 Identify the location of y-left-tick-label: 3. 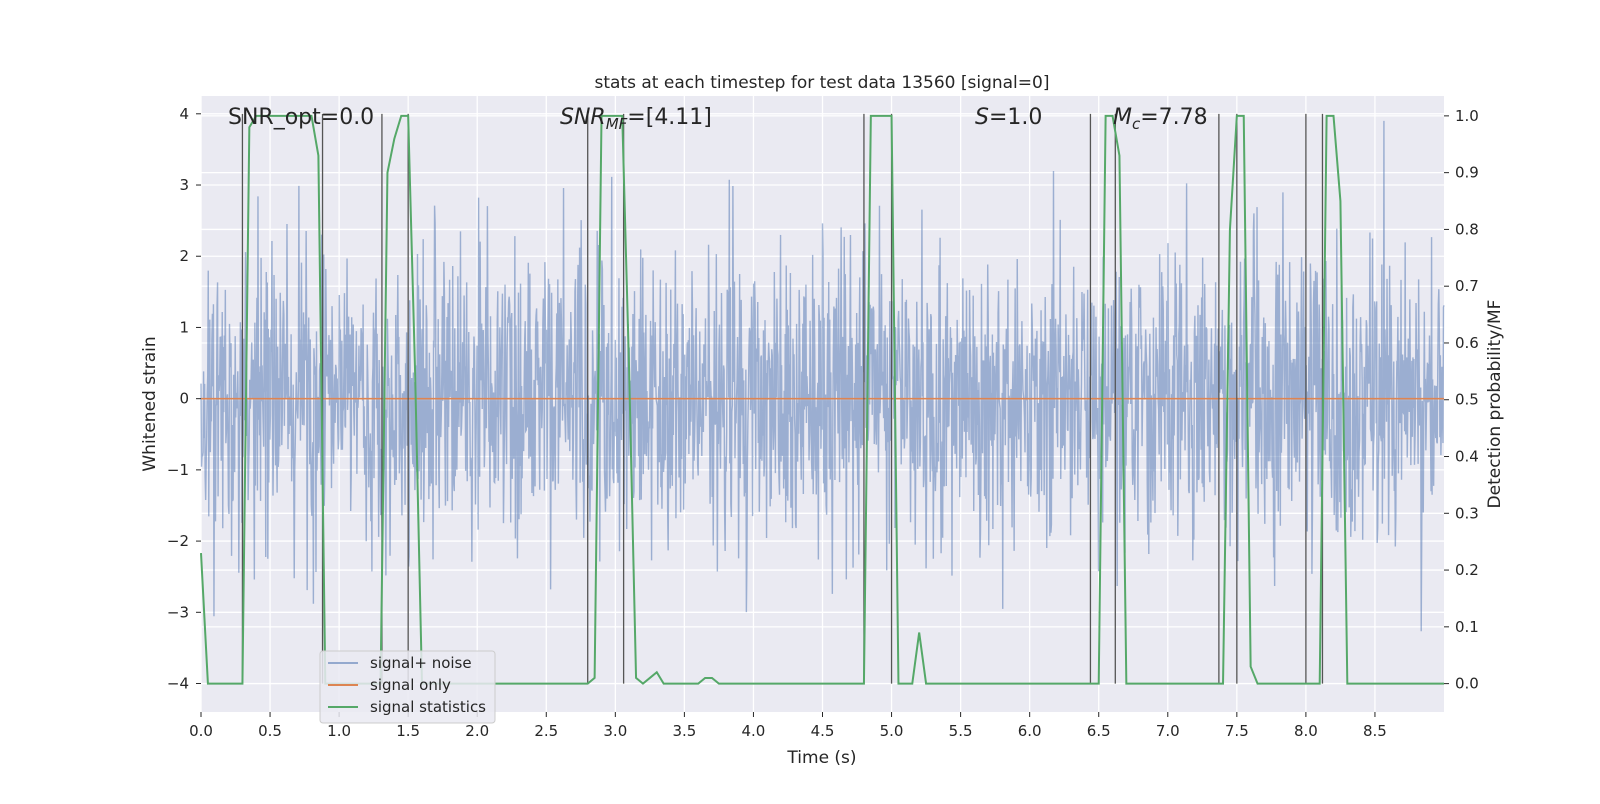
(184, 185).